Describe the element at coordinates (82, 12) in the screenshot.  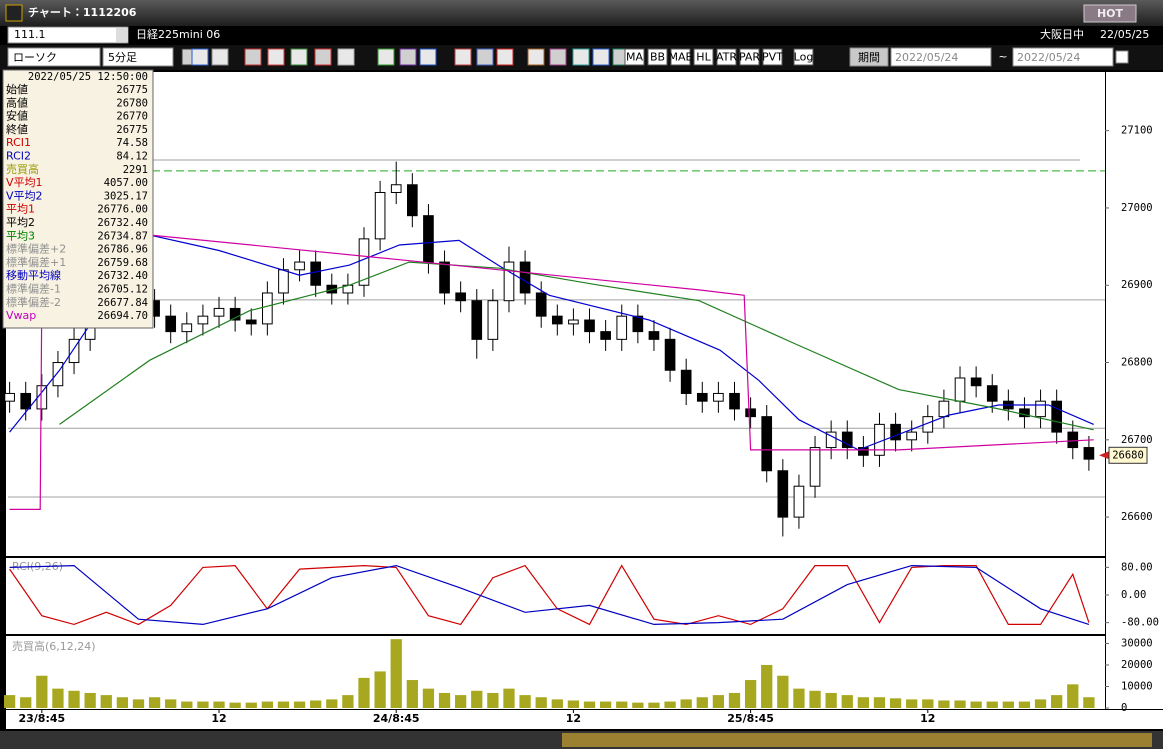
I see `window-title: チャート：1112206` at that location.